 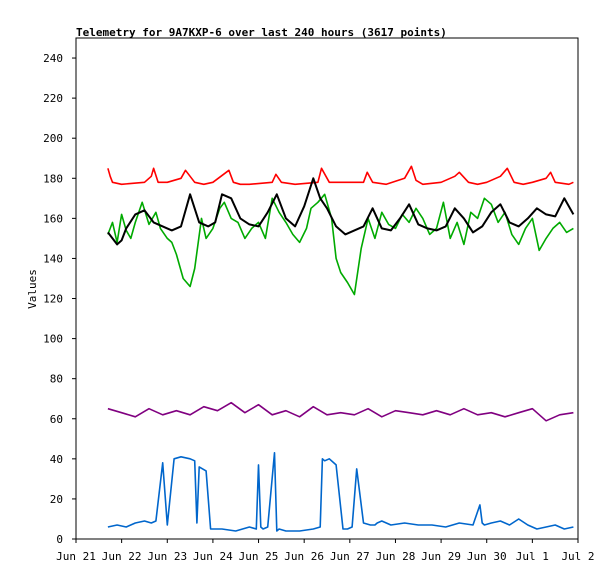 What do you see at coordinates (56, 459) in the screenshot?
I see `y-tick-label: 40` at bounding box center [56, 459].